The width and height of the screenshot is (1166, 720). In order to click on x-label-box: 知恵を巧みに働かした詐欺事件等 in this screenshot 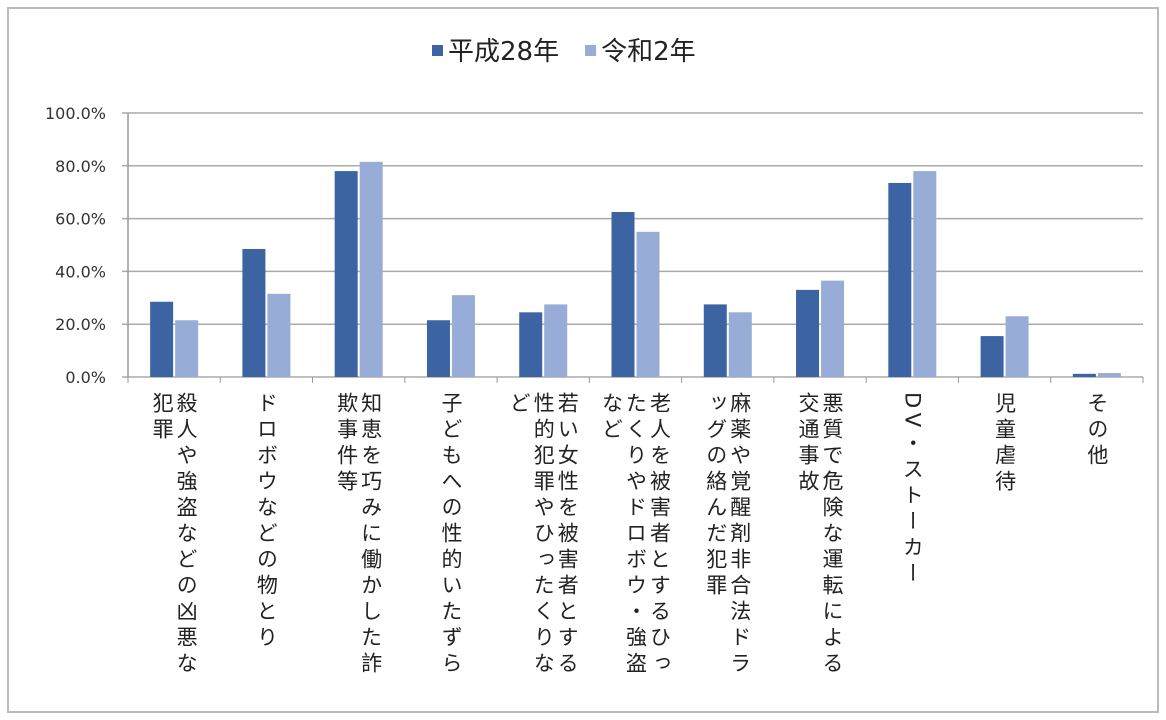, I will do `click(359, 552)`.